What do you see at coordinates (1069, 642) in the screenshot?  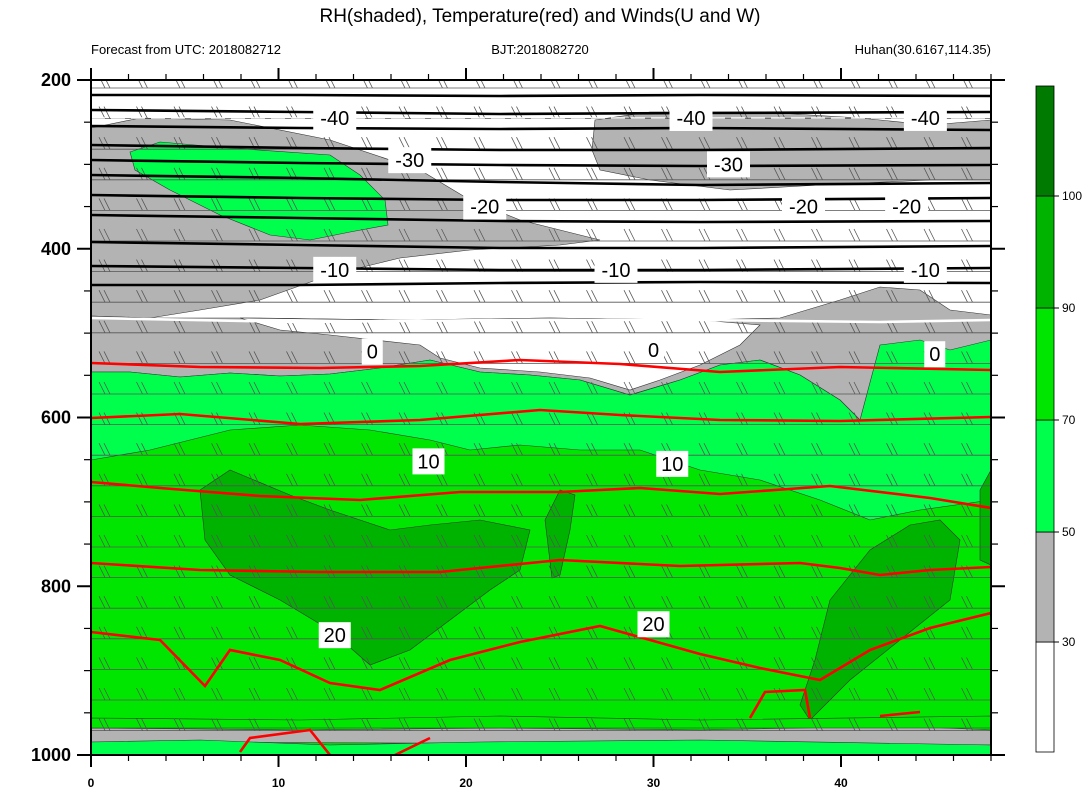 I see `colorbar-tick-label: 30` at bounding box center [1069, 642].